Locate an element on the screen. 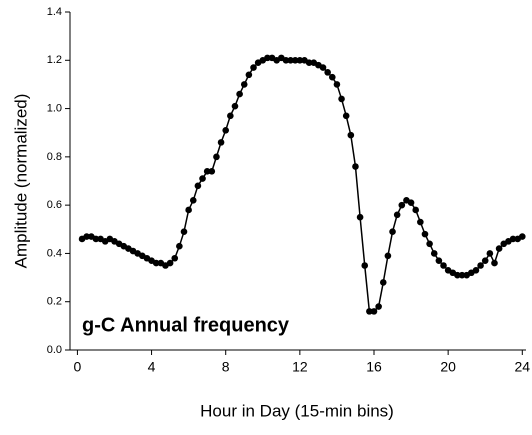 The width and height of the screenshot is (532, 435). x-tick-label: 4 is located at coordinates (152, 367).